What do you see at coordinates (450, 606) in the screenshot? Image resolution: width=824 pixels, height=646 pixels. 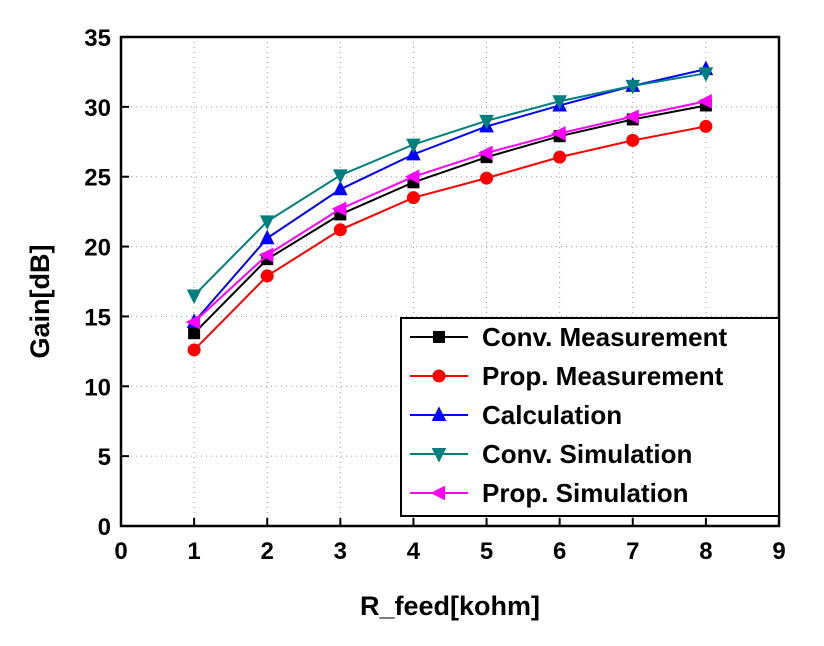 I see `x-axis-title: R_feed[kohm]` at bounding box center [450, 606].